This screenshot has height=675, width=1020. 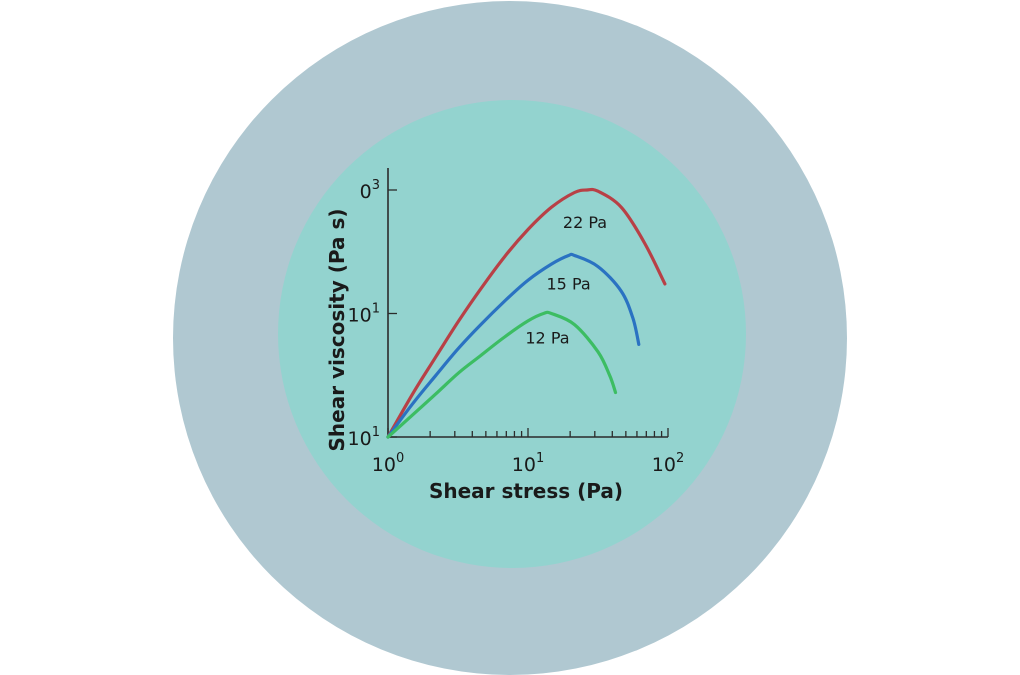 I want to click on x-axis-label: Shear stress (Pa), so click(x=526, y=491).